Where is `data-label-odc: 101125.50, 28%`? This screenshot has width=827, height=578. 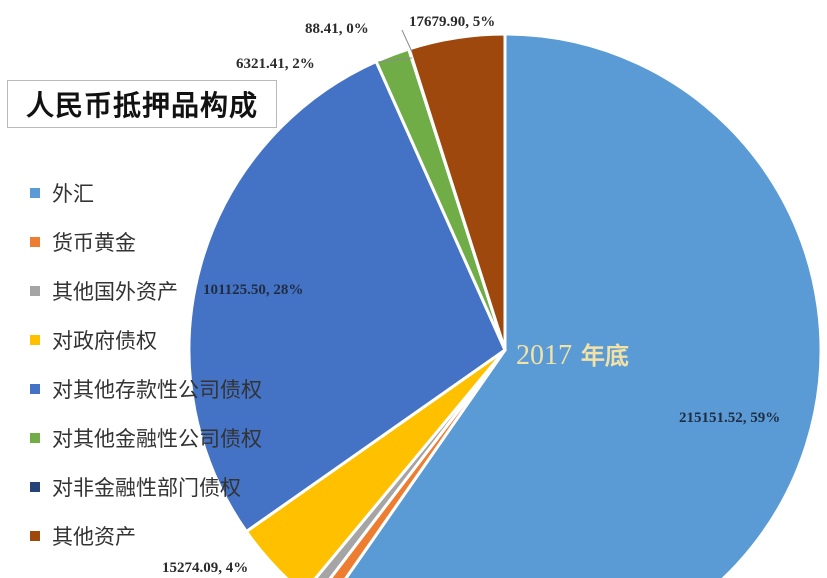 data-label-odc: 101125.50, 28% is located at coordinates (253, 290).